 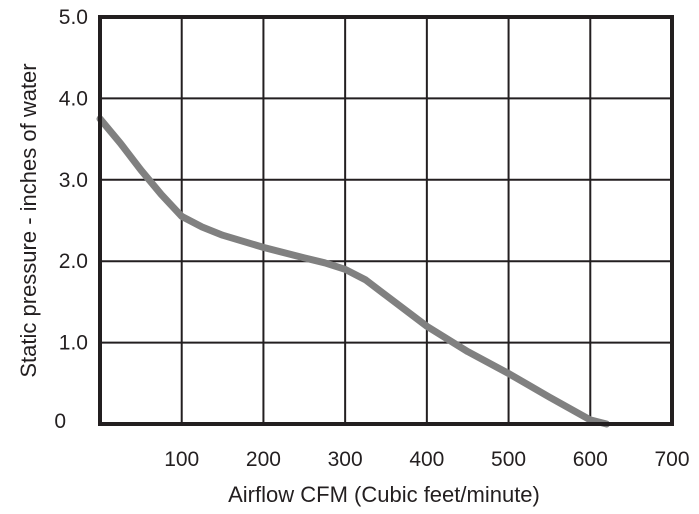 What do you see at coordinates (60, 421) in the screenshot?
I see `y-tick-label-0: 0` at bounding box center [60, 421].